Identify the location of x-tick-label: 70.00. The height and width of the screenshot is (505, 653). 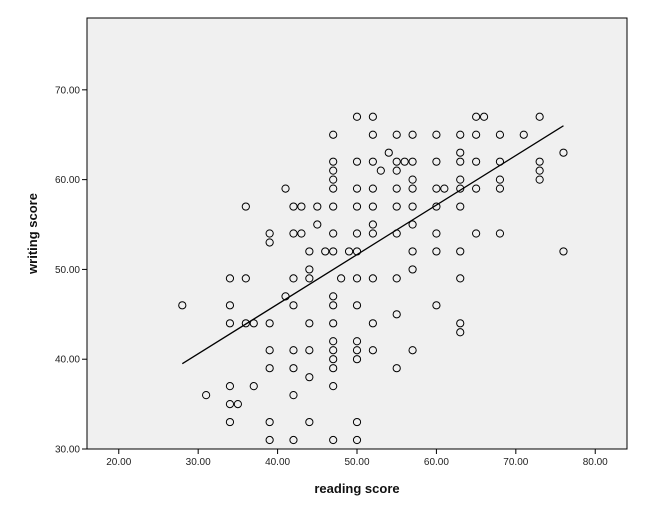
(515, 462).